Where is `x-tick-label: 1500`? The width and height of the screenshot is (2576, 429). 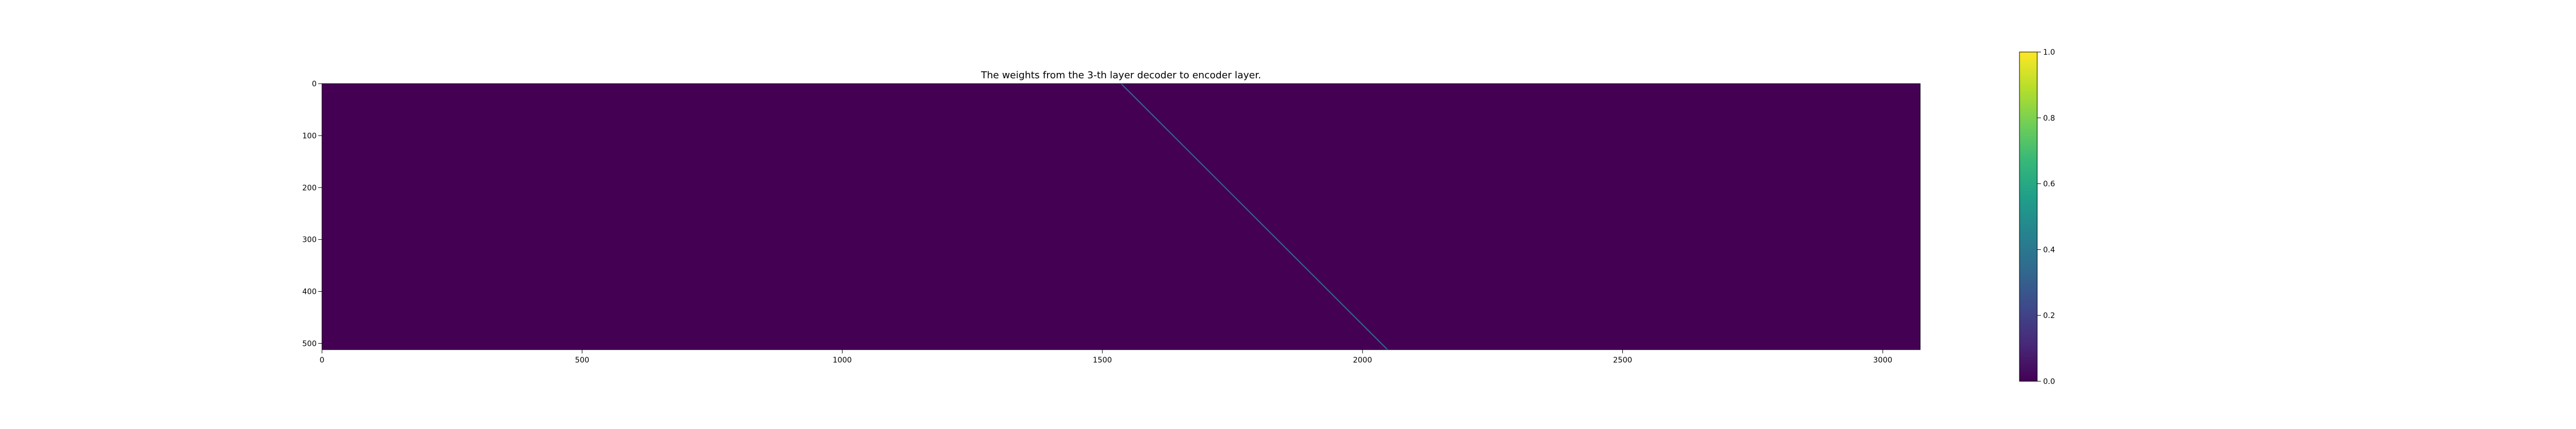 x-tick-label: 1500 is located at coordinates (1102, 360).